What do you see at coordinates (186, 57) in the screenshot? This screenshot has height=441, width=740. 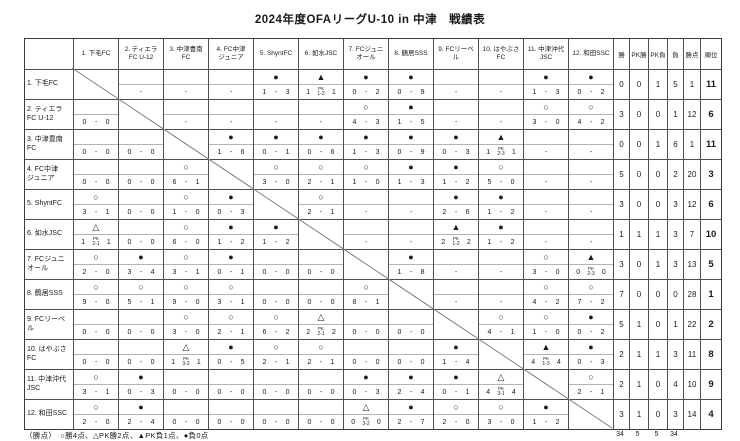 I see `text-line: FC` at bounding box center [186, 57].